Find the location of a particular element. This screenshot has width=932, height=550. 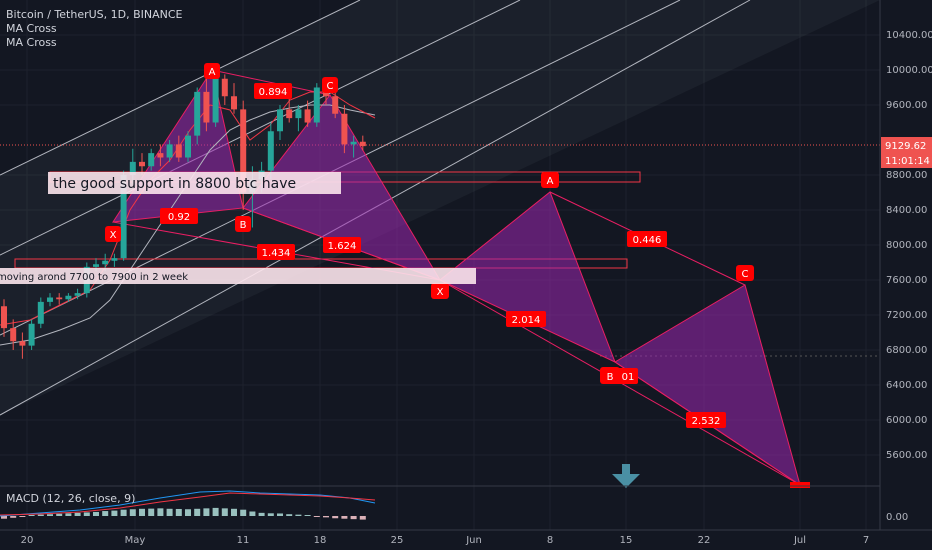

price-tick: 10400.00 is located at coordinates (909, 35).